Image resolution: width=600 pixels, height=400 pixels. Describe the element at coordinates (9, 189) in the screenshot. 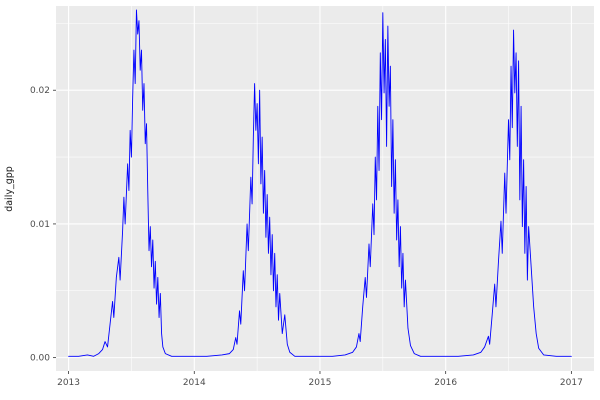

I see `y-axis-title: daily_gpp` at that location.